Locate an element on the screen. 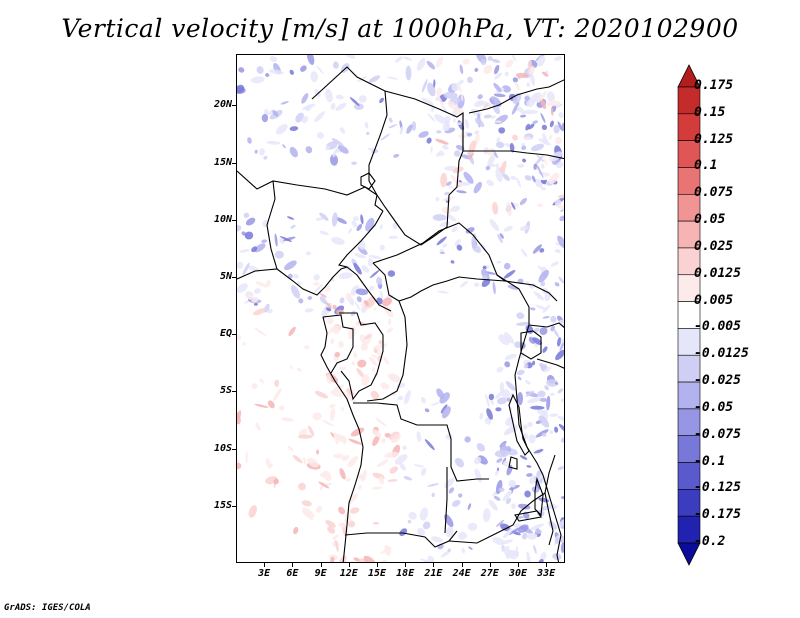 This screenshot has width=800, height=618. lake-mweru is located at coordinates (513, 463).